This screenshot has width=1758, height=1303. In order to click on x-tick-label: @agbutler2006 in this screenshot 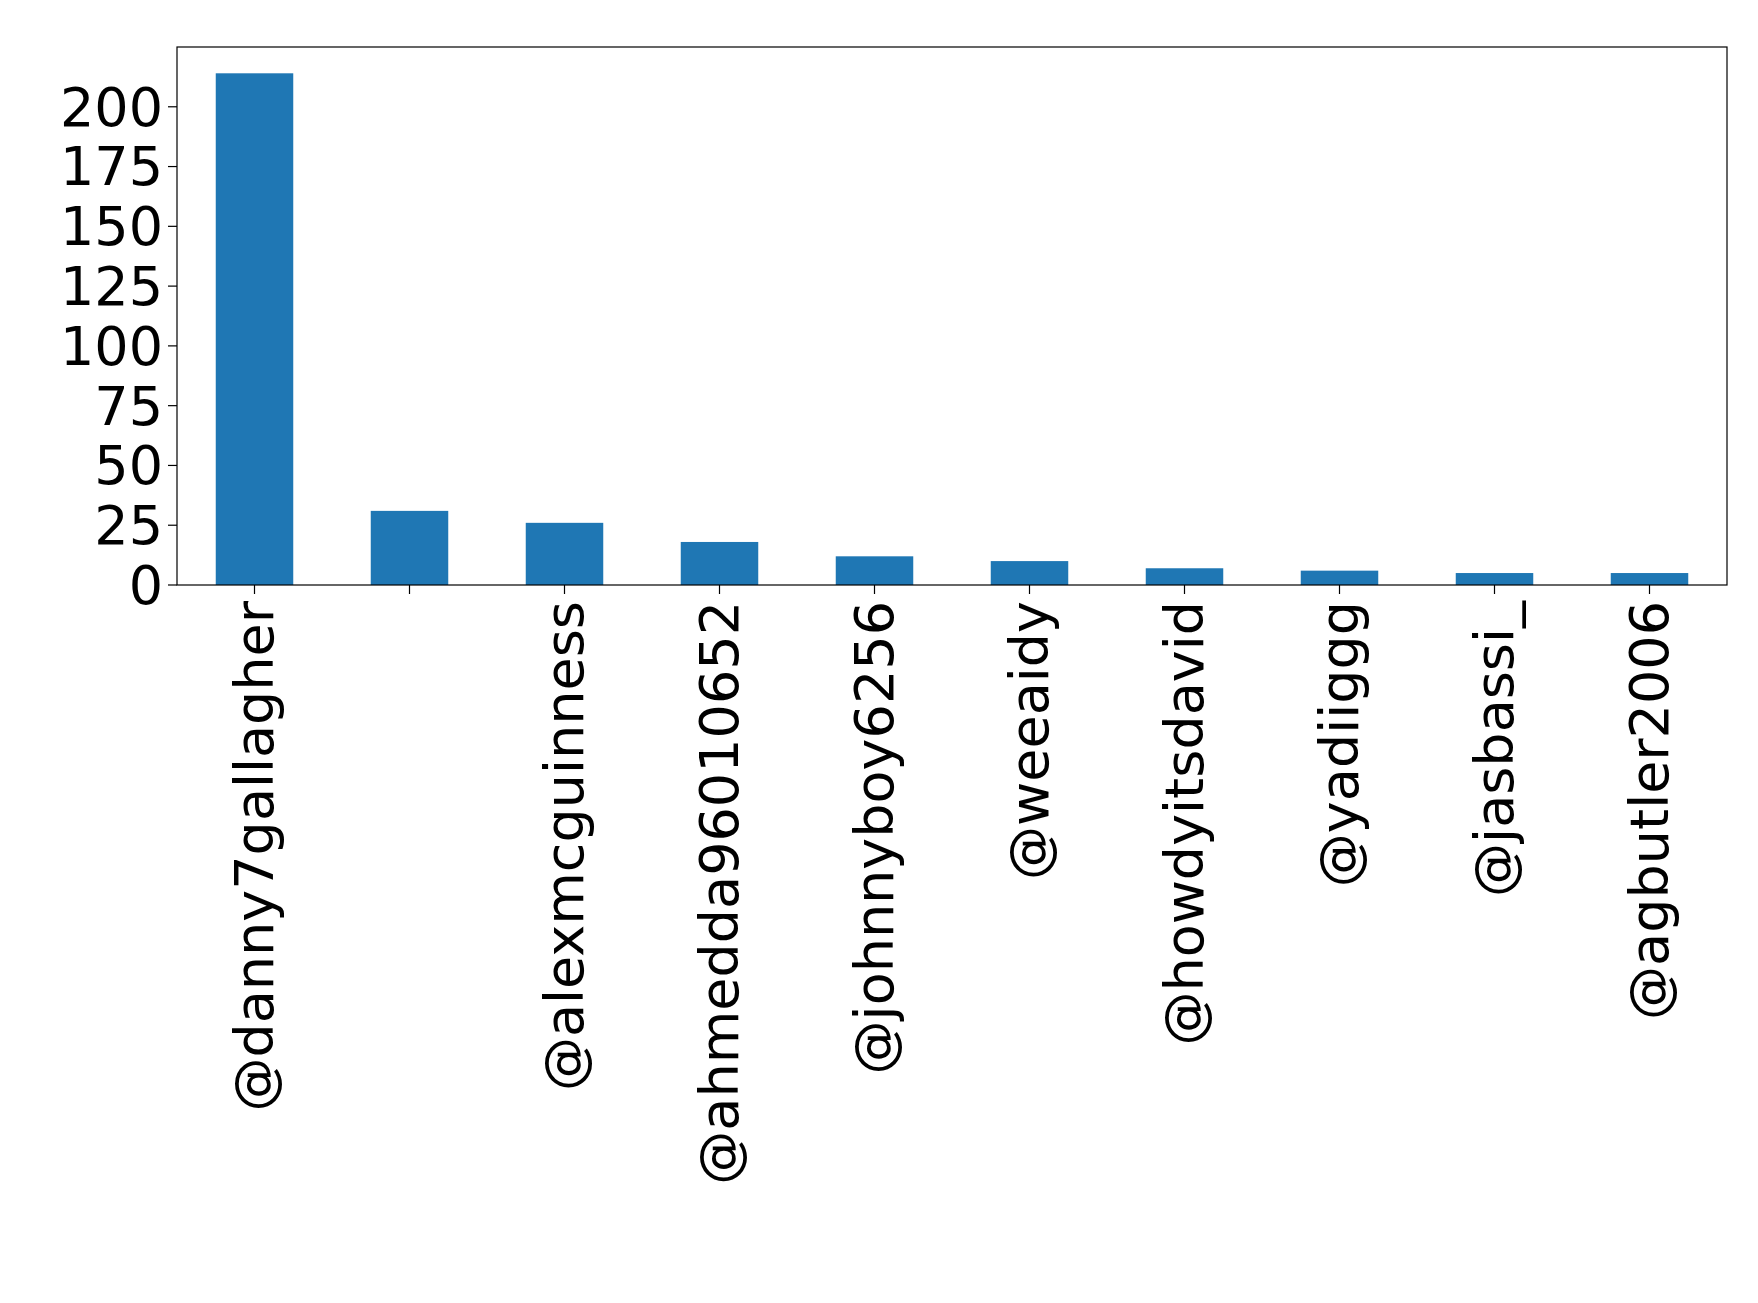, I will do `click(1650, 810)`.